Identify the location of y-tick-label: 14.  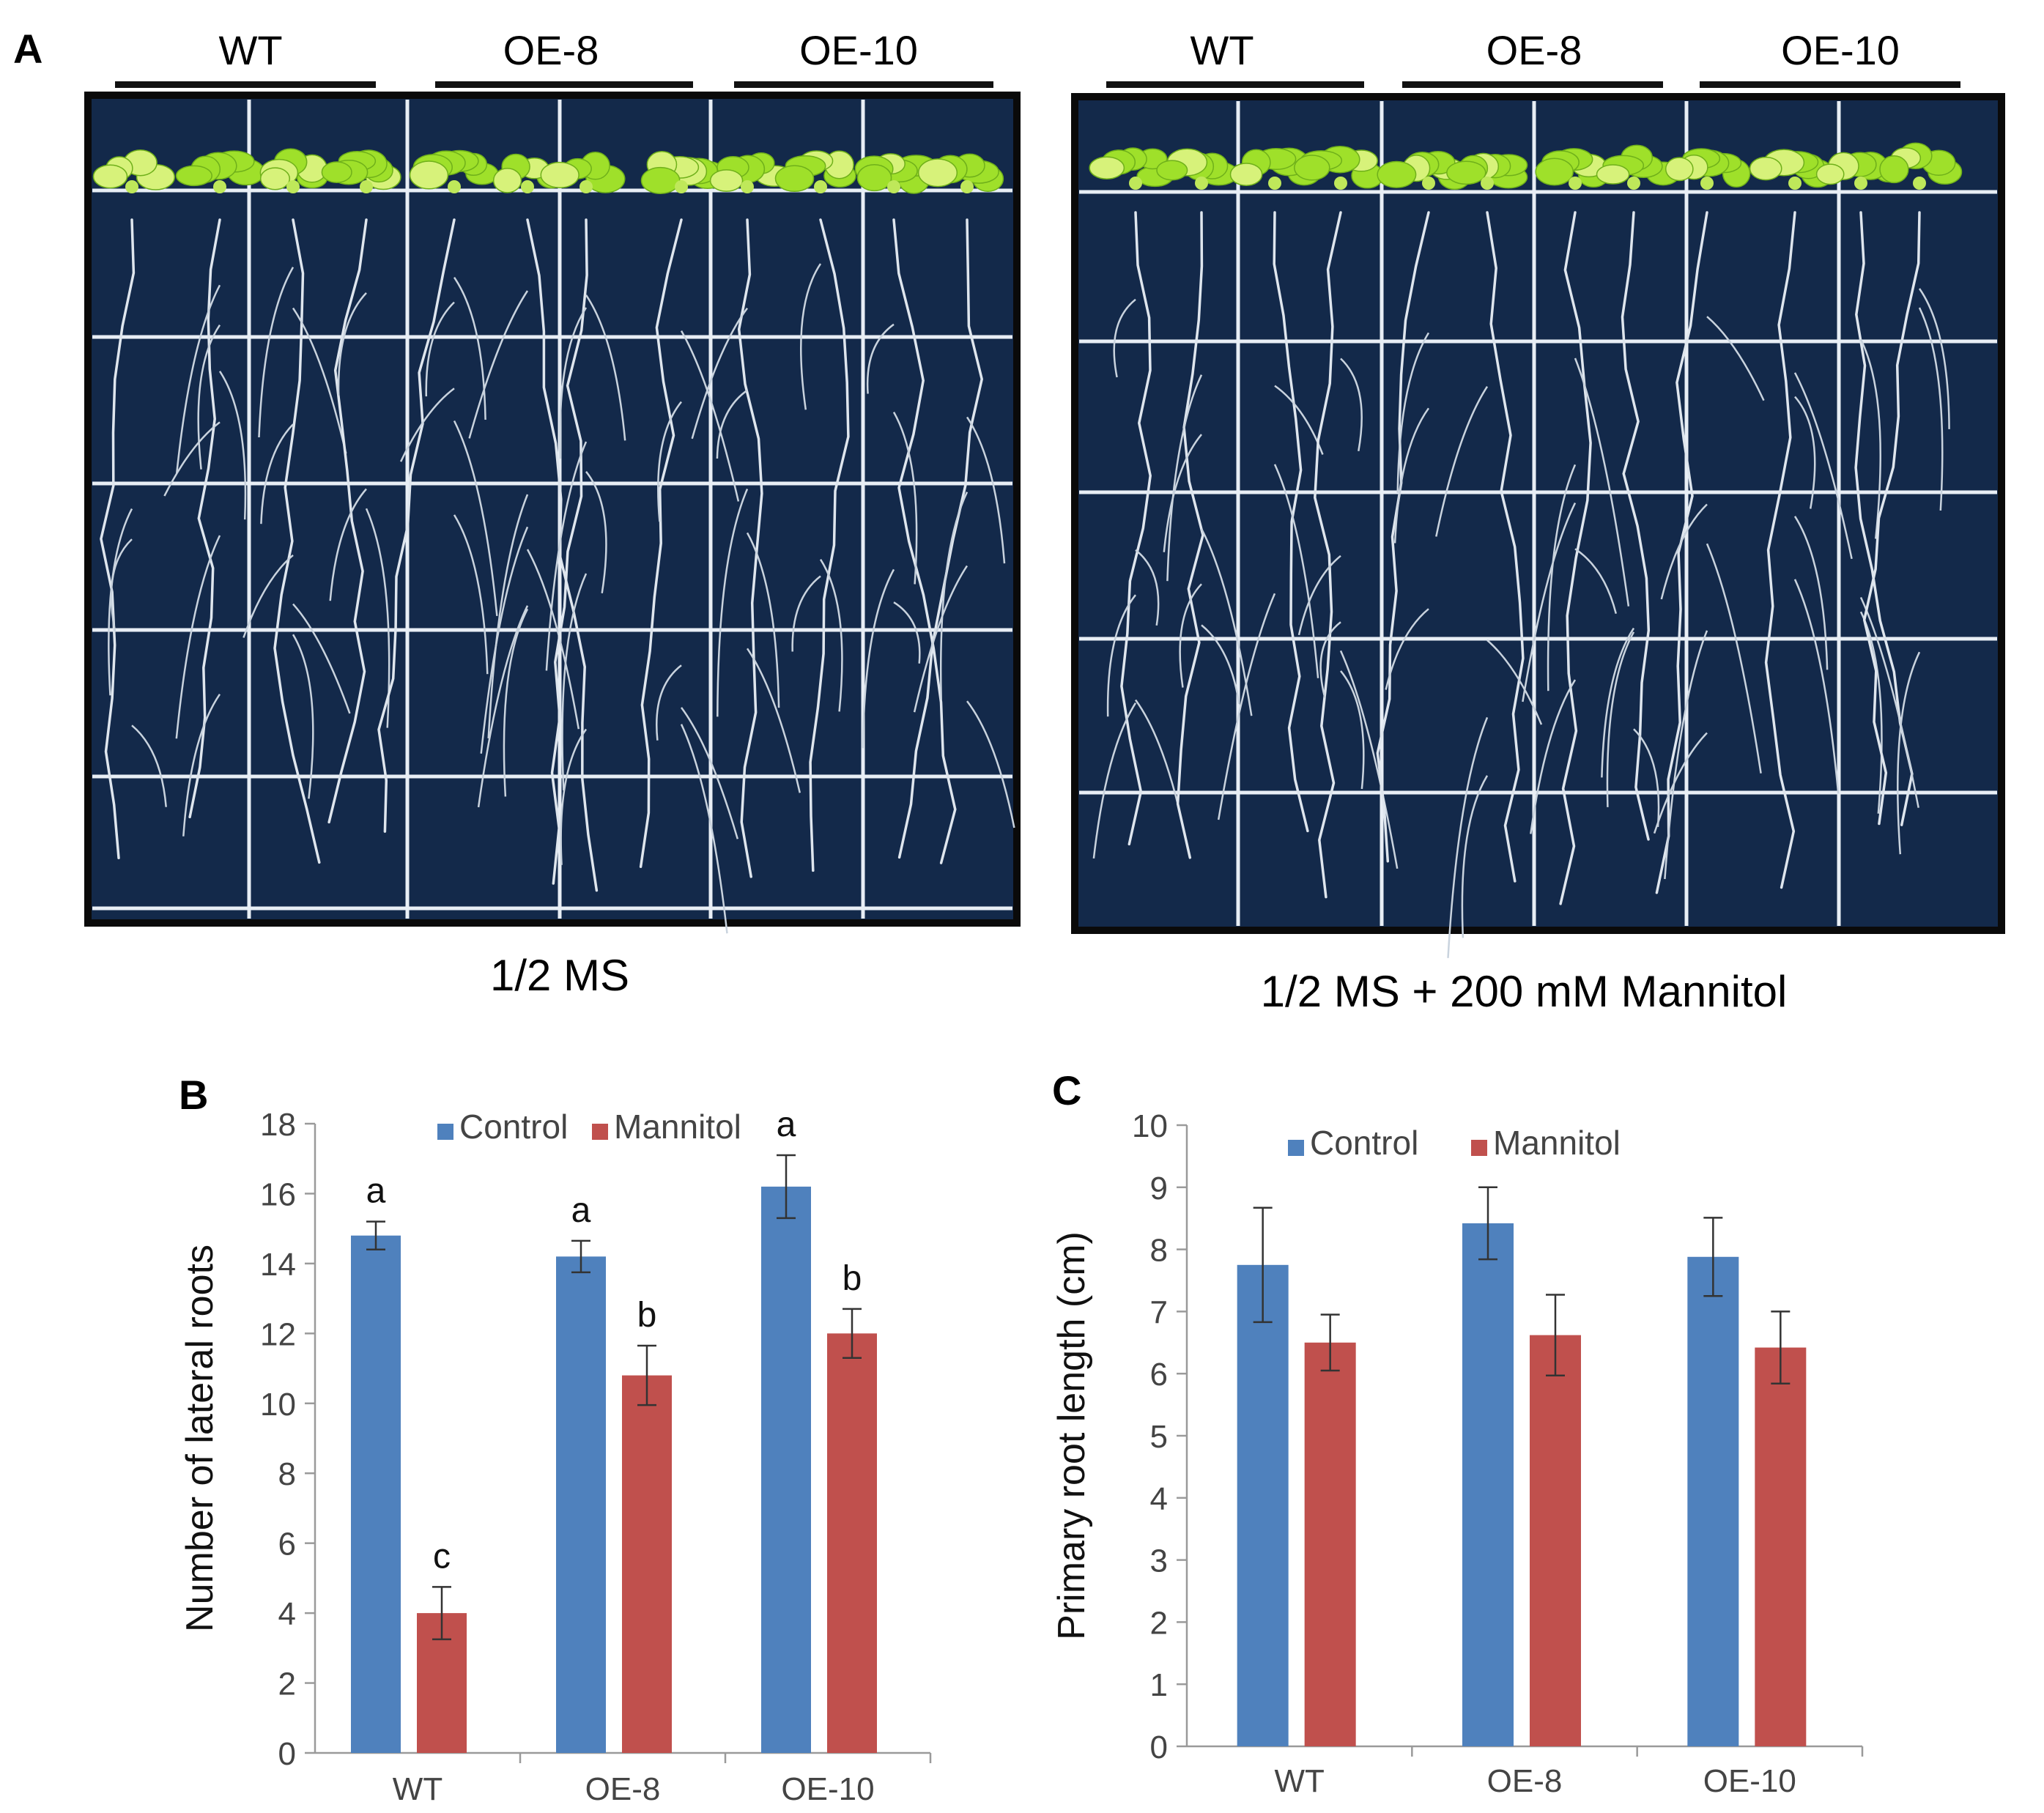
(278, 1265).